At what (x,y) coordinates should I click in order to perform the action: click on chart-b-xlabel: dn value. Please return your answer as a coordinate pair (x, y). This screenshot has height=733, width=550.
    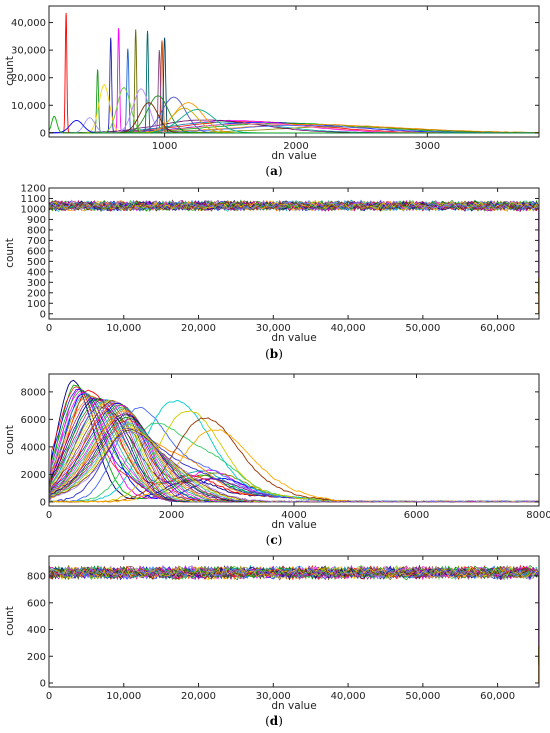
    Looking at the image, I should click on (293, 338).